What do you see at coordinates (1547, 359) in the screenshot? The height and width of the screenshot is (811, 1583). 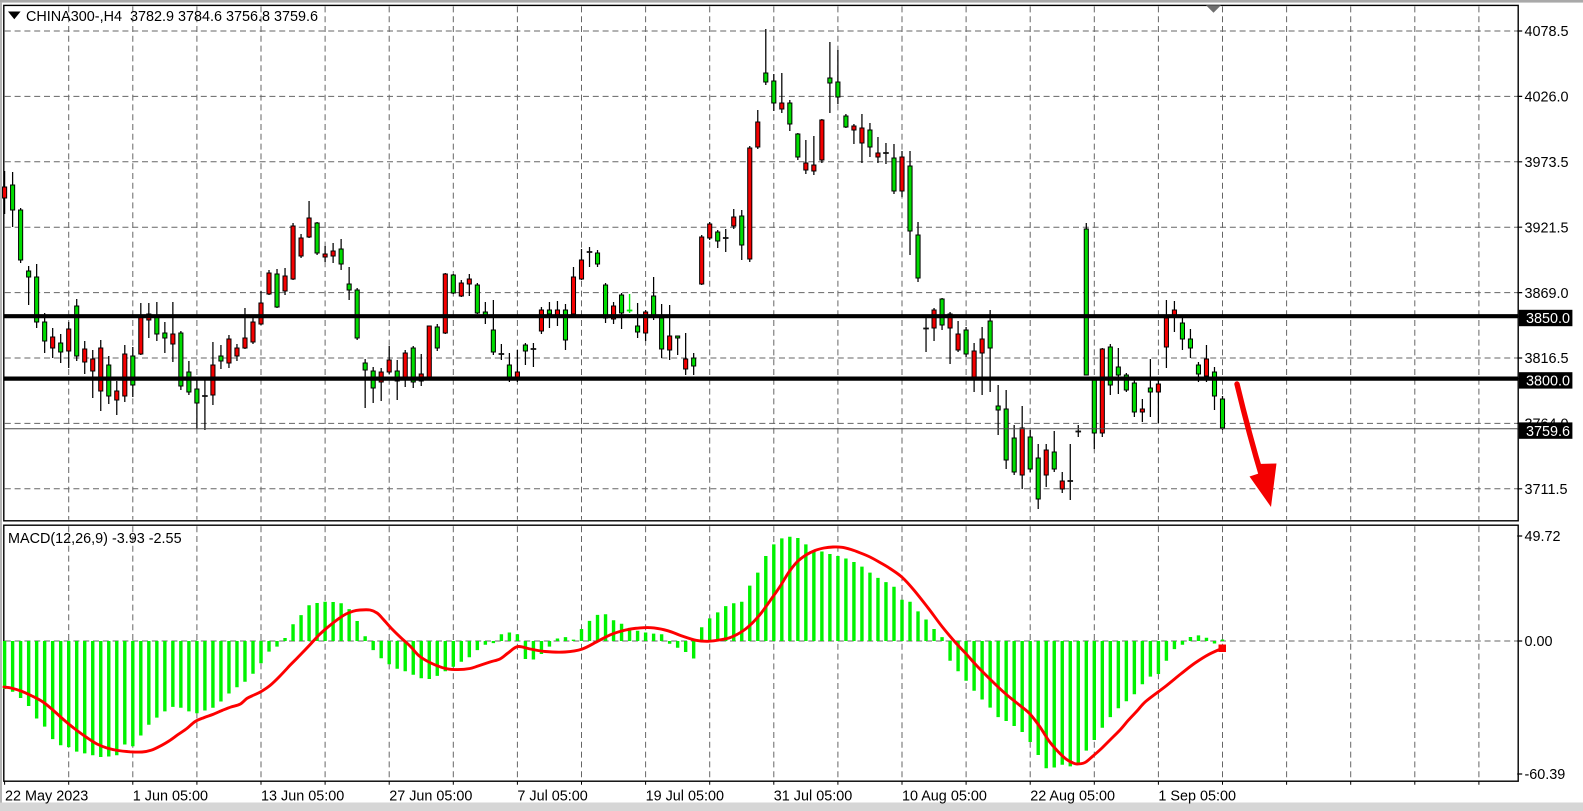 I see `svg-text: 3816.5` at bounding box center [1547, 359].